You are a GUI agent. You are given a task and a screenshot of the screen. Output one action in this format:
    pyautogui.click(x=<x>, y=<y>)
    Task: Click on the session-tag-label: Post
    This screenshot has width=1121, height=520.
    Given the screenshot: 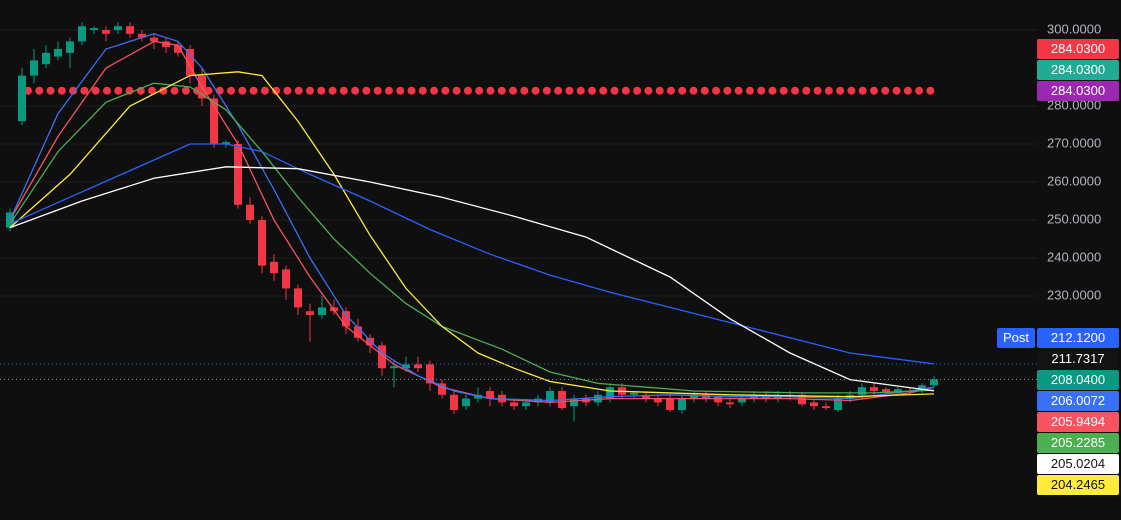 What is the action you would take?
    pyautogui.click(x=1016, y=337)
    